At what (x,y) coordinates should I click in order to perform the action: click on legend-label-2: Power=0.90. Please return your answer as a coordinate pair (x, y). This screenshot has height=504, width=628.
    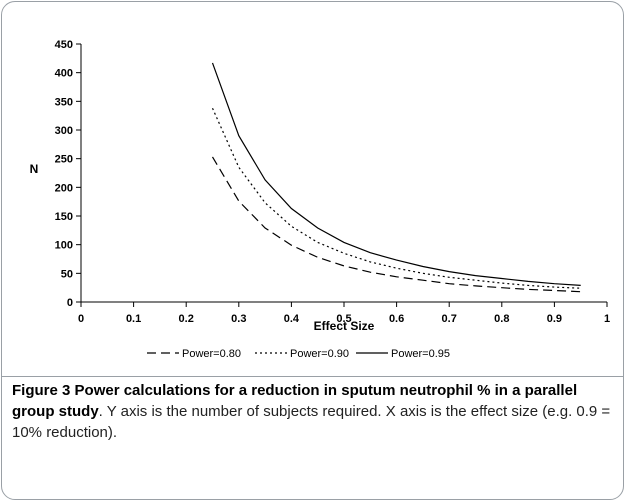
    Looking at the image, I should click on (319, 354).